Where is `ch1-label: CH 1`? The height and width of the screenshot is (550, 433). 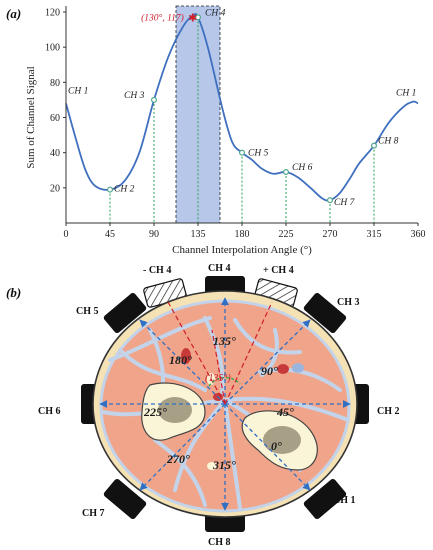 ch1-label: CH 1 is located at coordinates (344, 500).